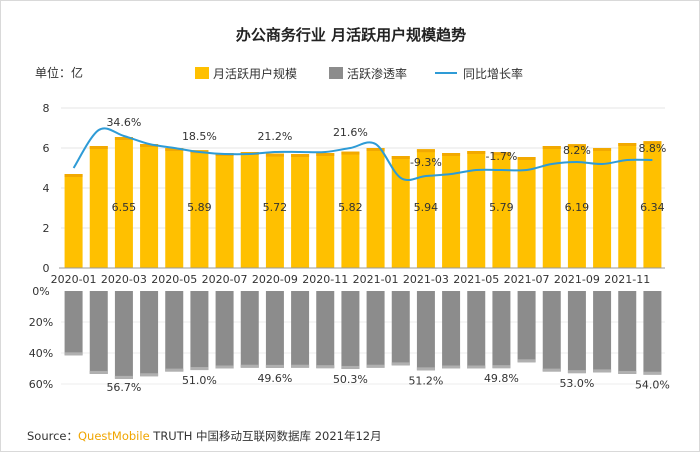 The image size is (700, 453). I want to click on chart-title: 办公商务行业 月活跃用户规模趋势, so click(351, 35).